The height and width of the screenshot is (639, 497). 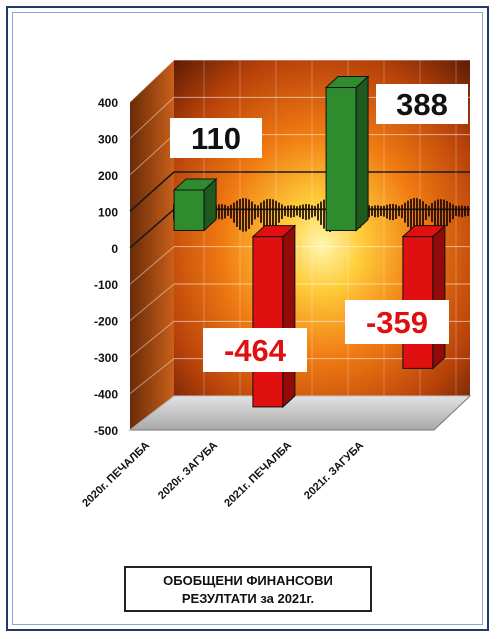 What do you see at coordinates (108, 103) in the screenshot?
I see `y-tick-label: 400` at bounding box center [108, 103].